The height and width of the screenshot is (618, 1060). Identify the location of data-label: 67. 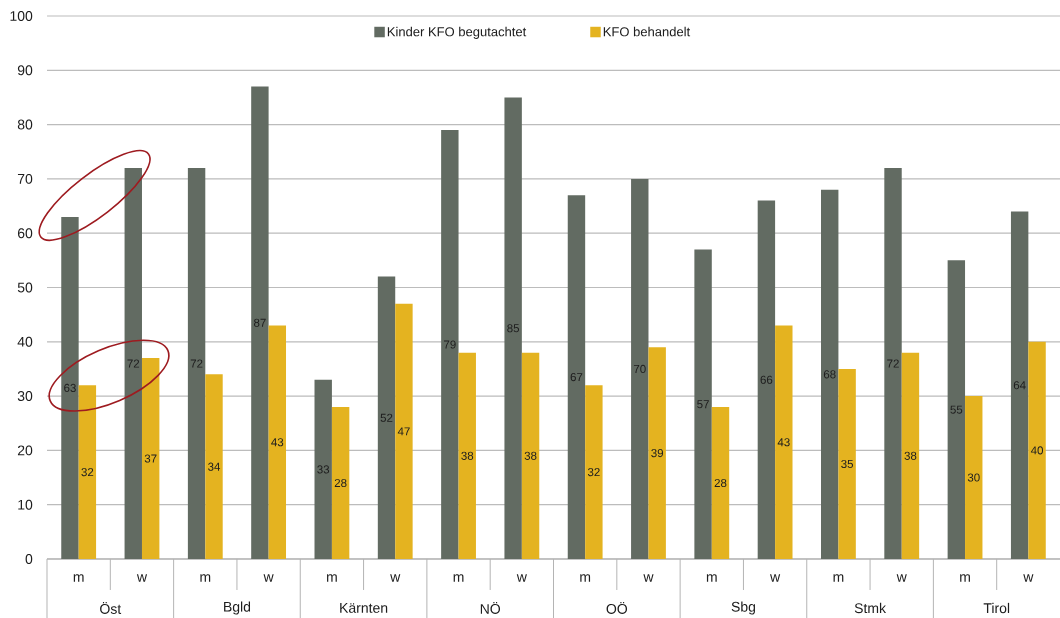
(576, 377).